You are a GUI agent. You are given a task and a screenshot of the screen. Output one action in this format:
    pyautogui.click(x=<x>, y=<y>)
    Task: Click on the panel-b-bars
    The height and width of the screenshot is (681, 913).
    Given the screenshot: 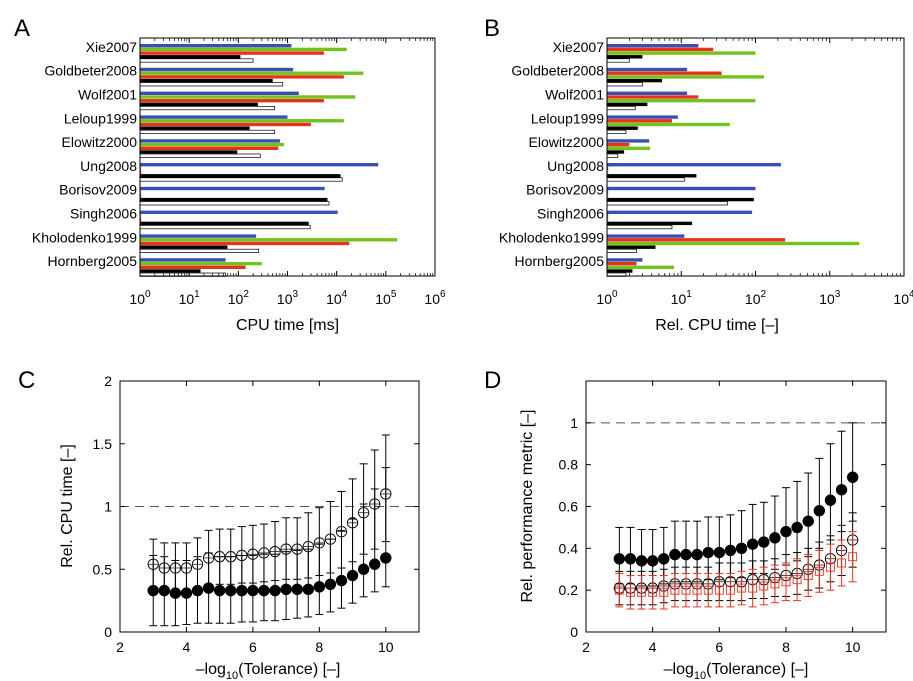 What is the action you would take?
    pyautogui.click(x=733, y=160)
    